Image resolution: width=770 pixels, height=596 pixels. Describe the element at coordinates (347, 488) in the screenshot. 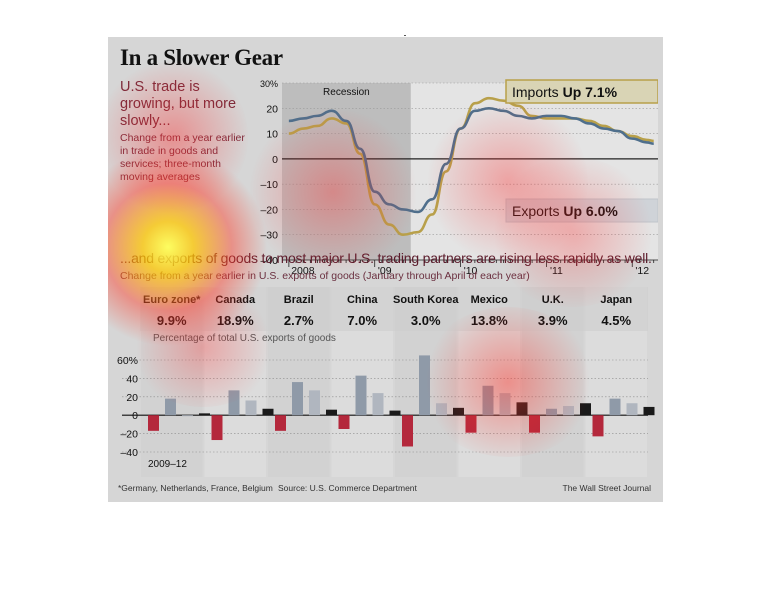

I see `source-note: Source: U.S. Commerce Department` at that location.